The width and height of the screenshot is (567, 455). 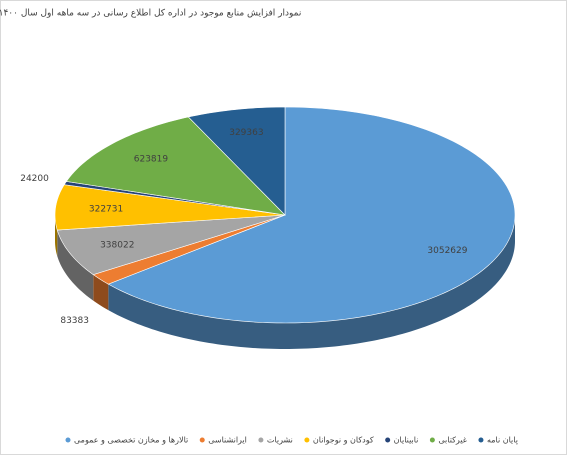 What do you see at coordinates (106, 209) in the screenshot?
I see `data-label: 322731` at bounding box center [106, 209].